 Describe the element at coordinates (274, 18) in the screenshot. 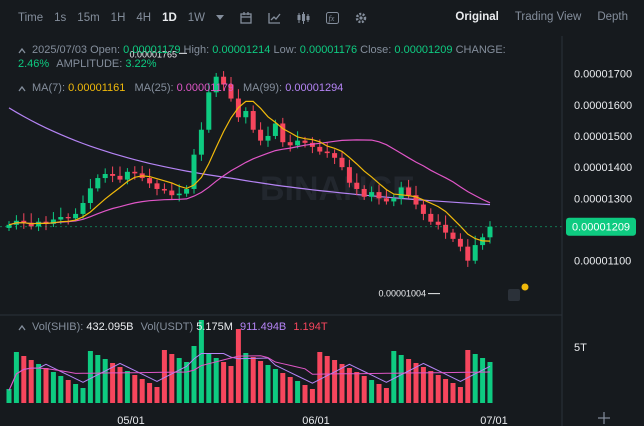

I see `indicator-icon` at that location.